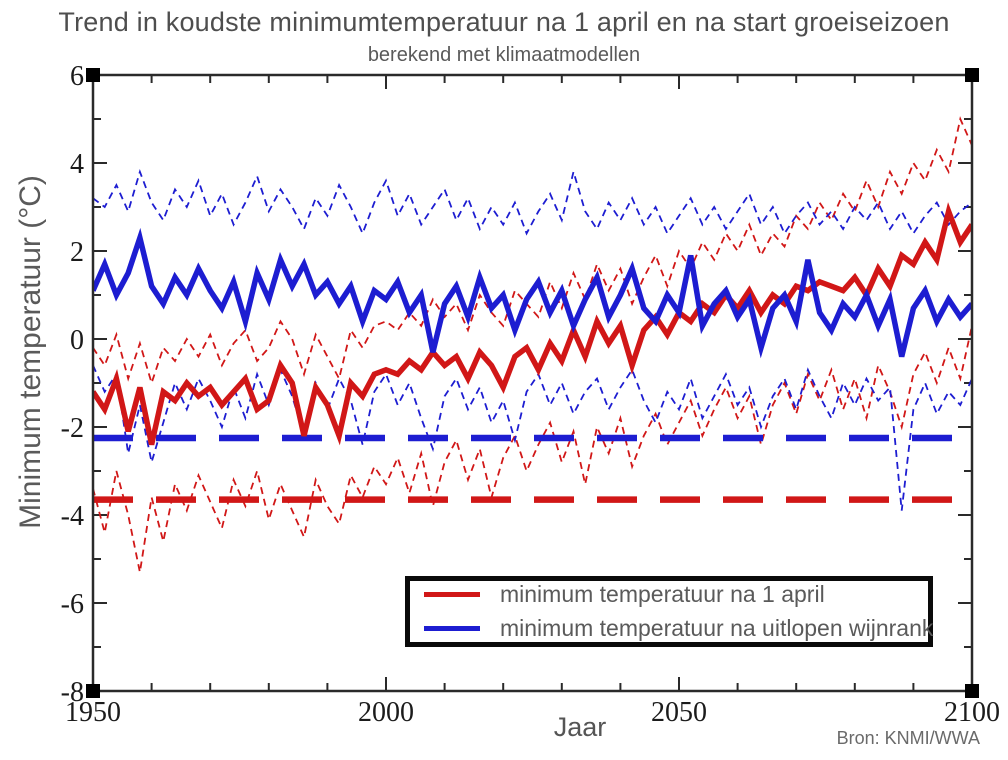  What do you see at coordinates (908, 738) in the screenshot?
I see `source-credit: Bron: KNMI/WWA` at bounding box center [908, 738].